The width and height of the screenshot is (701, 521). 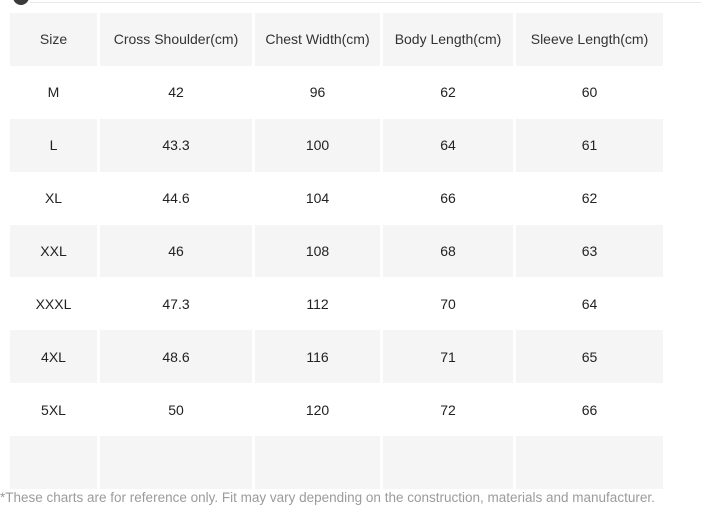 I want to click on size-cell: 4XL, so click(x=53, y=357).